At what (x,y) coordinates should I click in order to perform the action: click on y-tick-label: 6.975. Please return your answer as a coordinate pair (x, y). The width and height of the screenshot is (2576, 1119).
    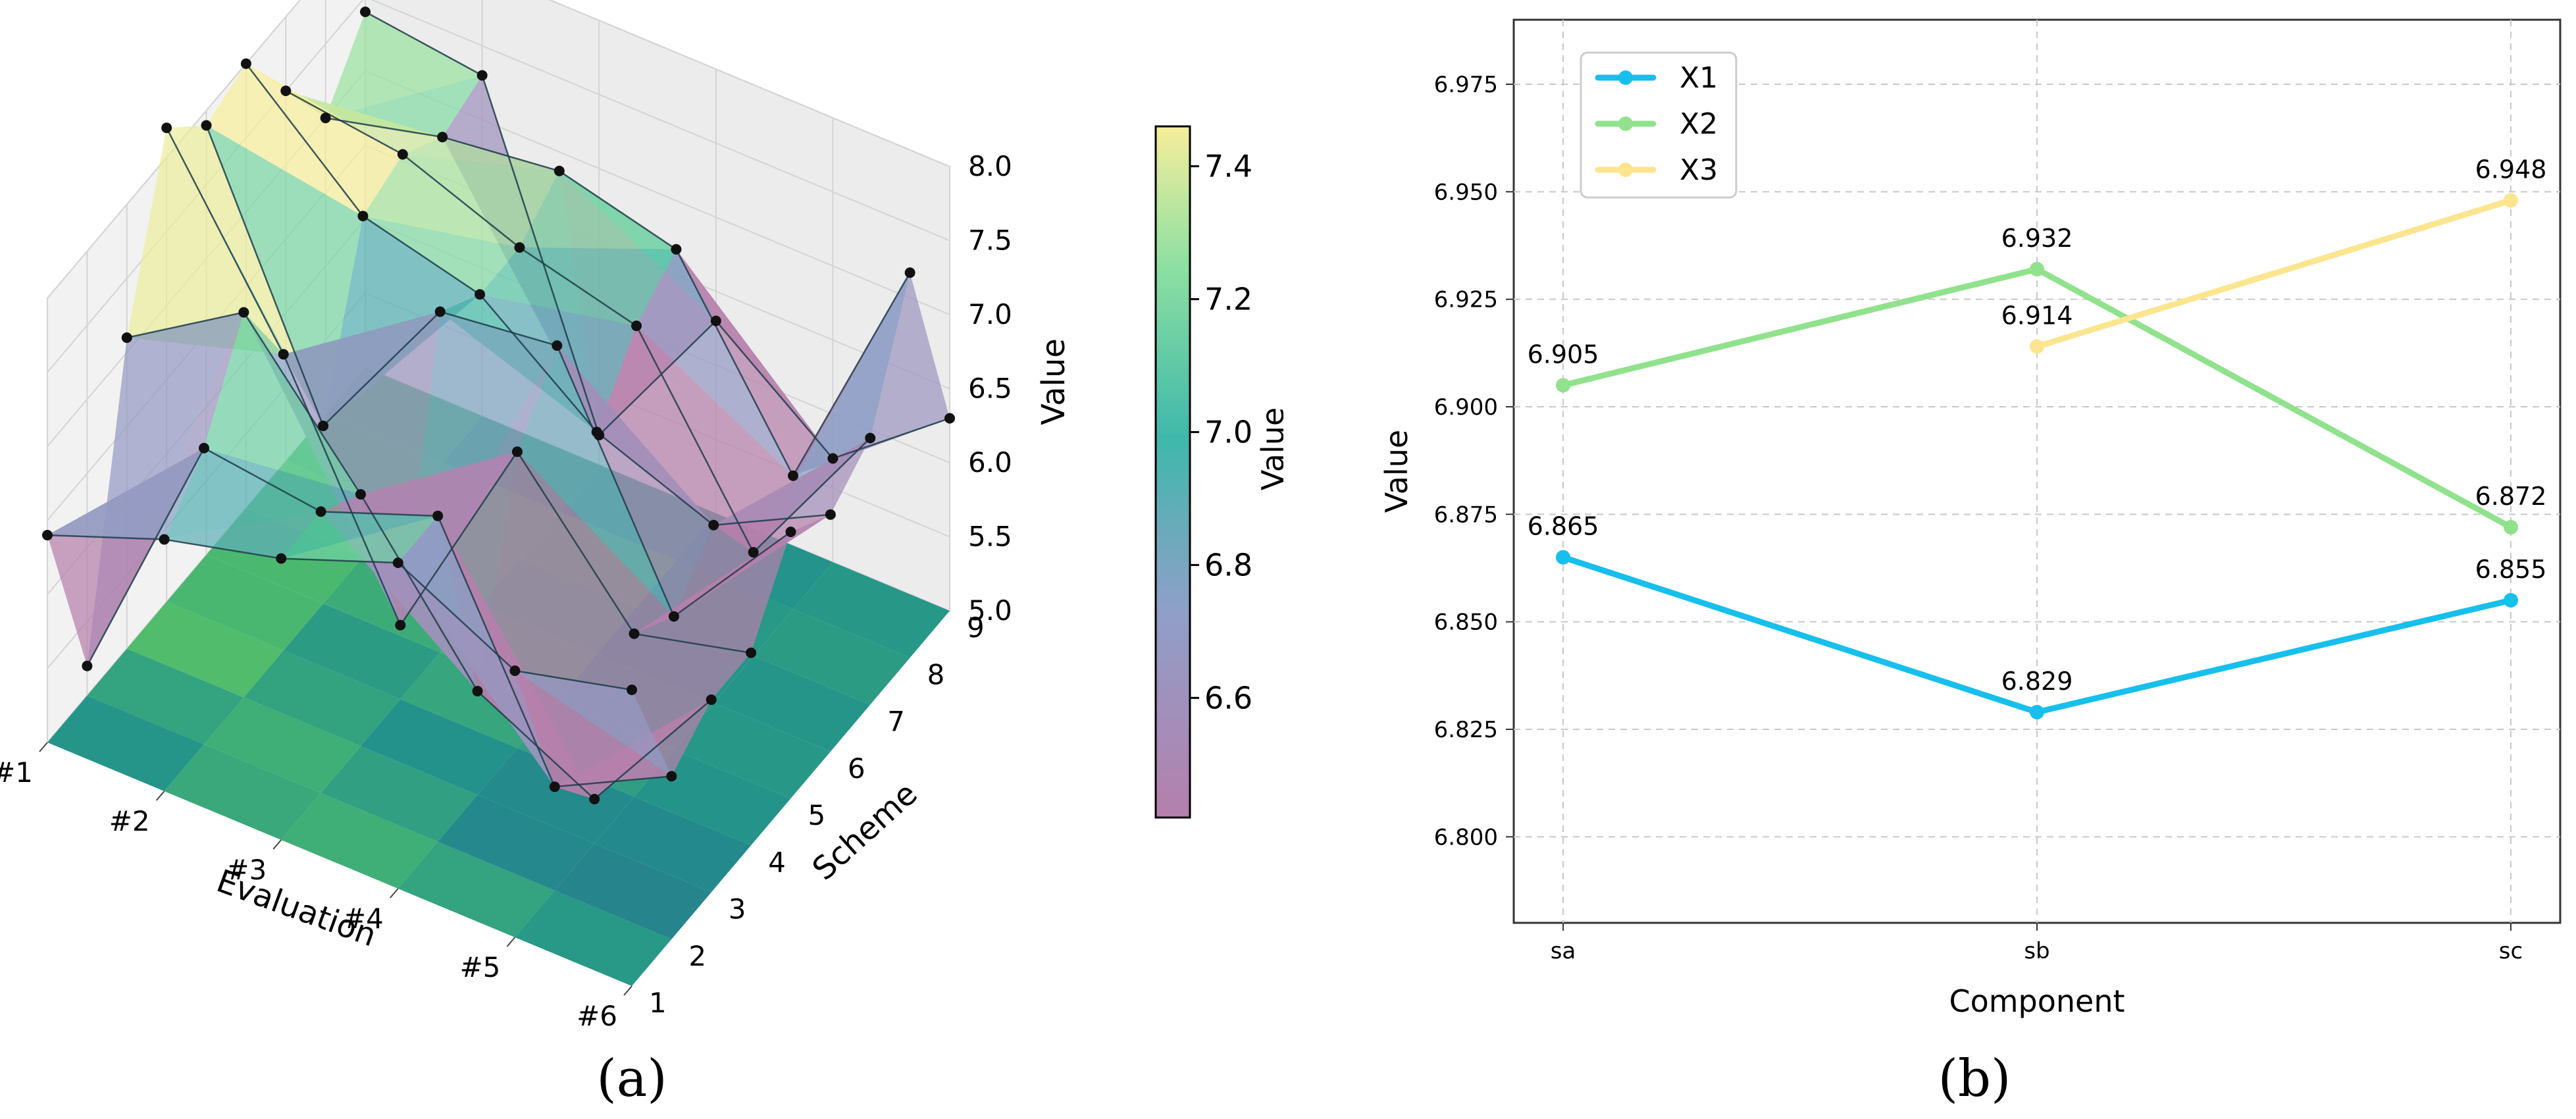
    Looking at the image, I should click on (1466, 85).